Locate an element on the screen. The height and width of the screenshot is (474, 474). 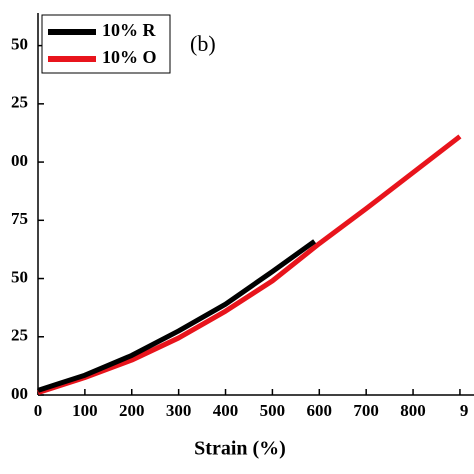
y-tick-label: 75 is located at coordinates (19, 218).